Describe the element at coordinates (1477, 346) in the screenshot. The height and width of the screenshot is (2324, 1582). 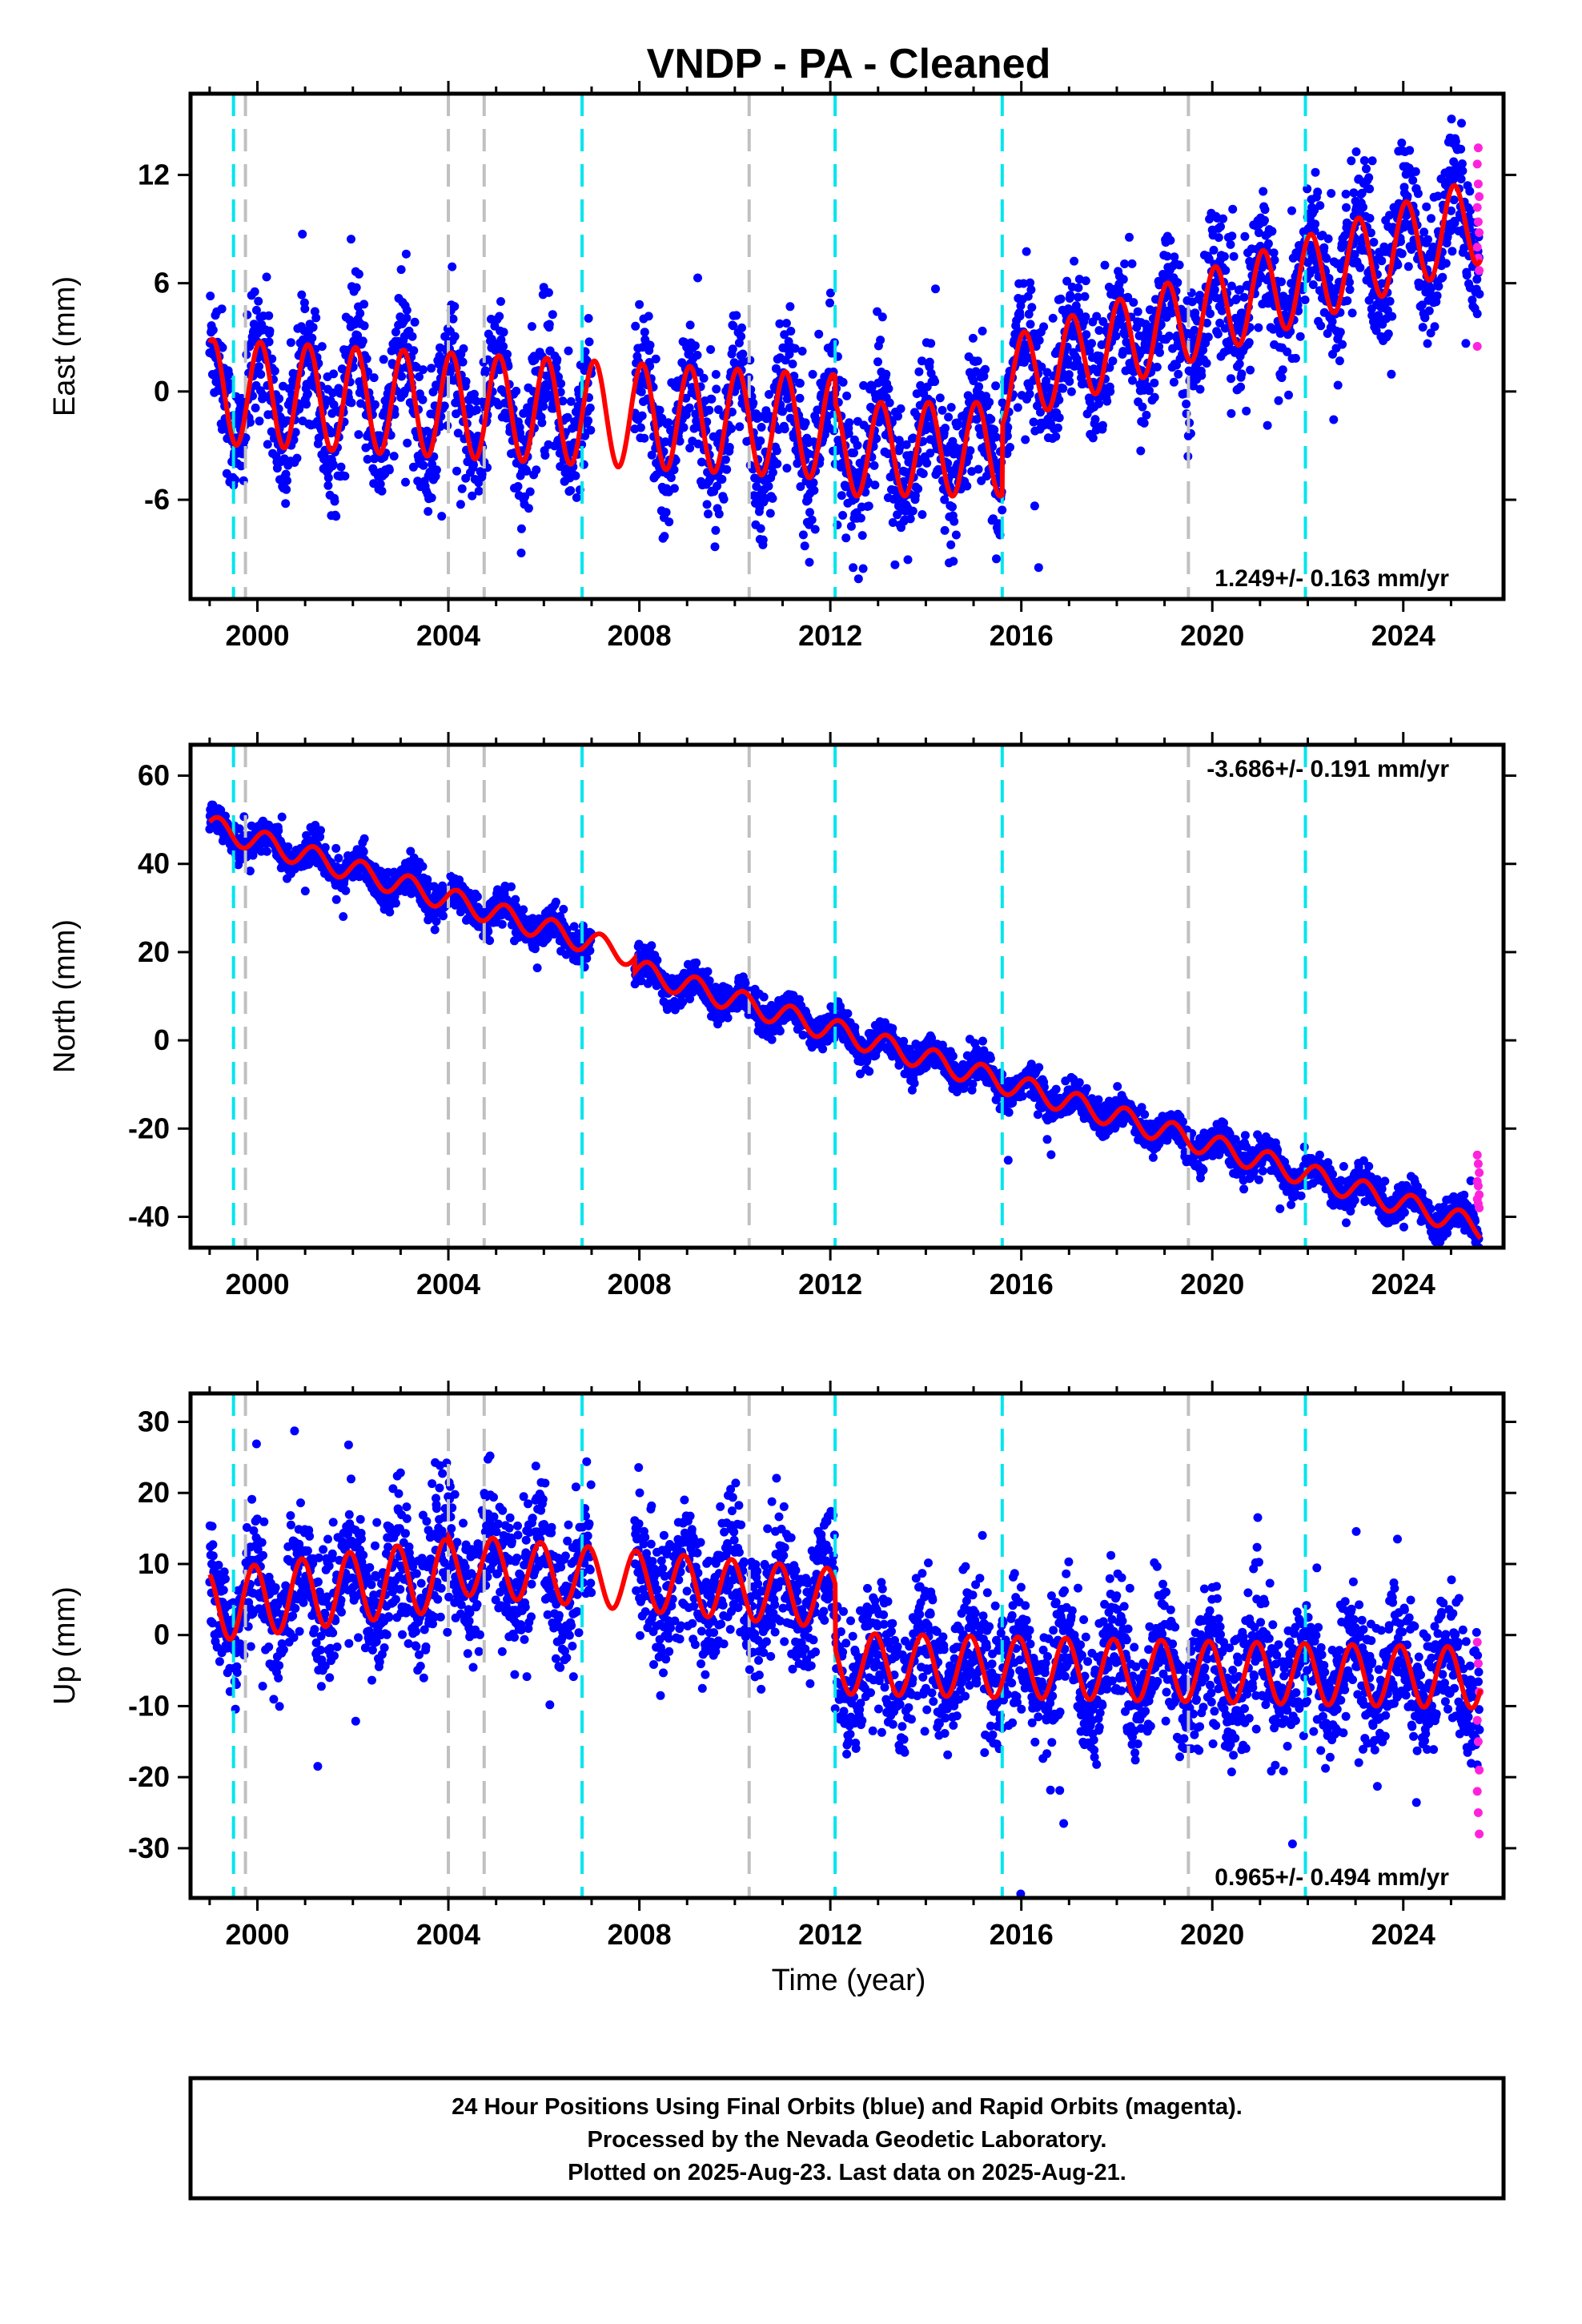
I see `rapid-orbit-point` at that location.